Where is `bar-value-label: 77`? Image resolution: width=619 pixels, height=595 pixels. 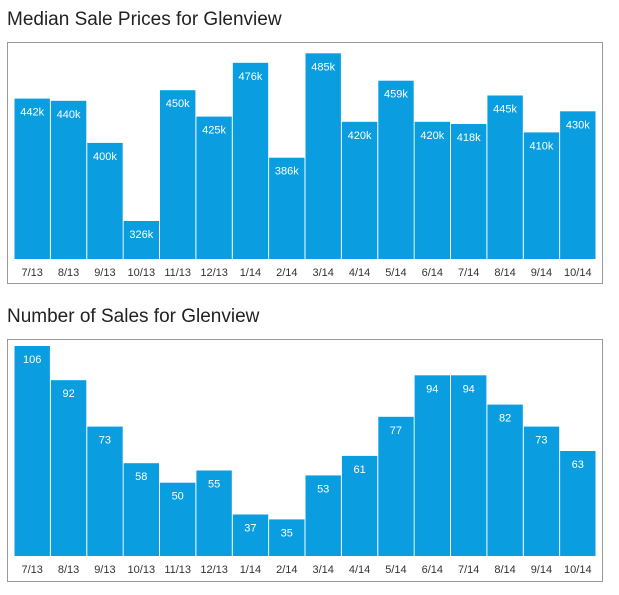
bar-value-label: 77 is located at coordinates (396, 431).